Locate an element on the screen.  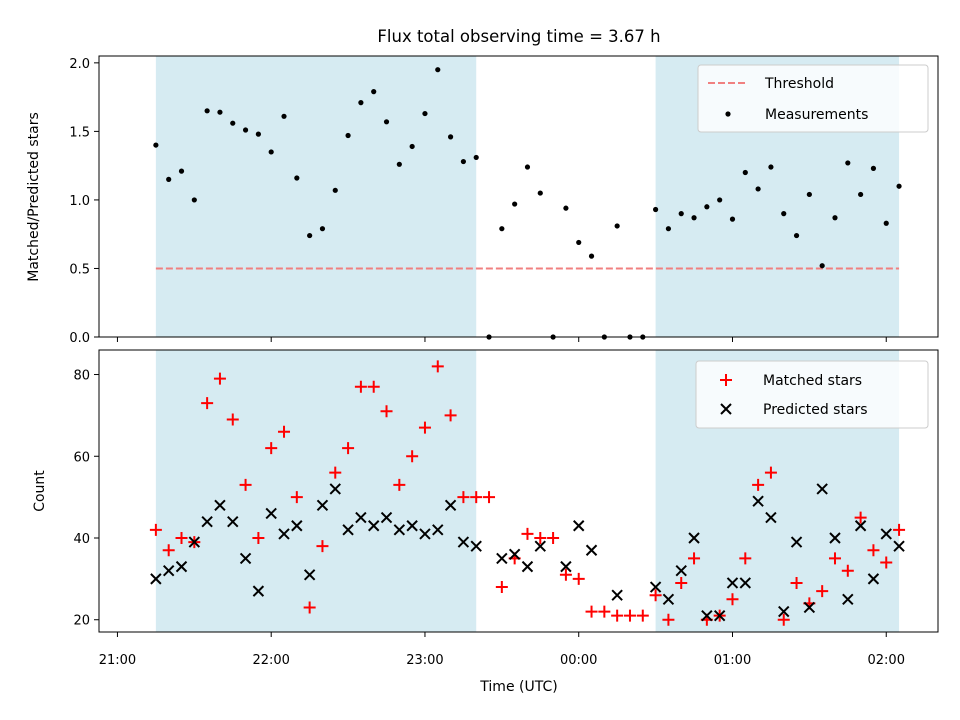
bottom-legend-box is located at coordinates (812, 394).